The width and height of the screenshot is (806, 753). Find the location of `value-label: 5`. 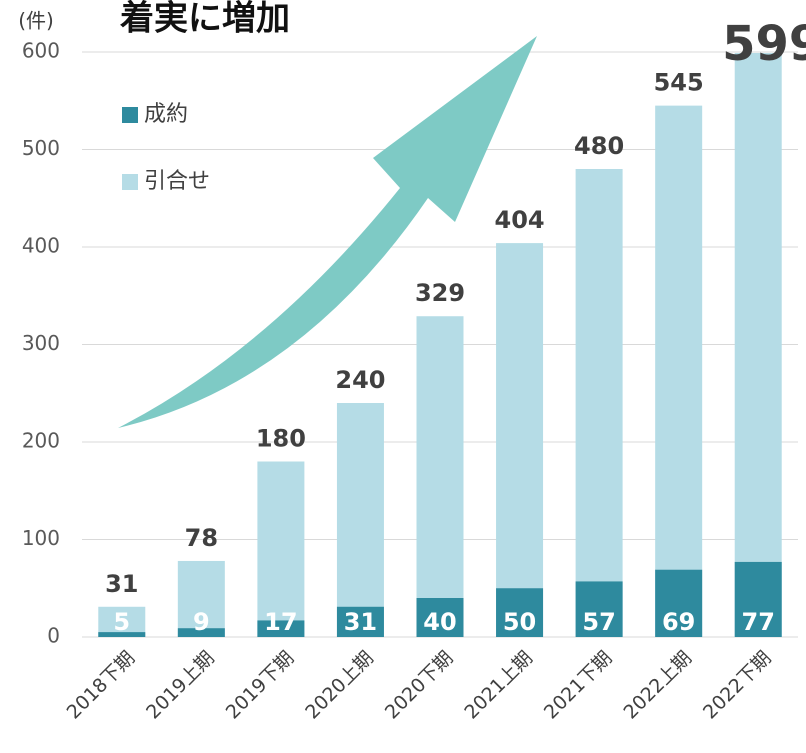

value-label: 5 is located at coordinates (121, 622).